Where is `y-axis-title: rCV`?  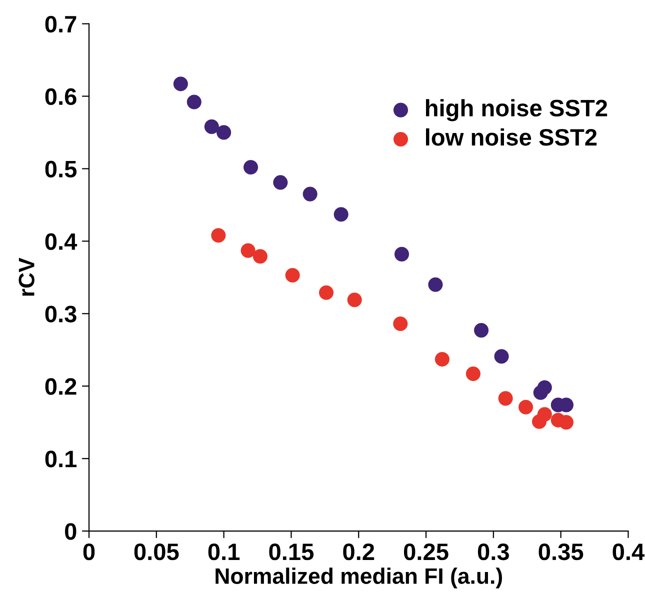 y-axis-title: rCV is located at coordinates (26, 277).